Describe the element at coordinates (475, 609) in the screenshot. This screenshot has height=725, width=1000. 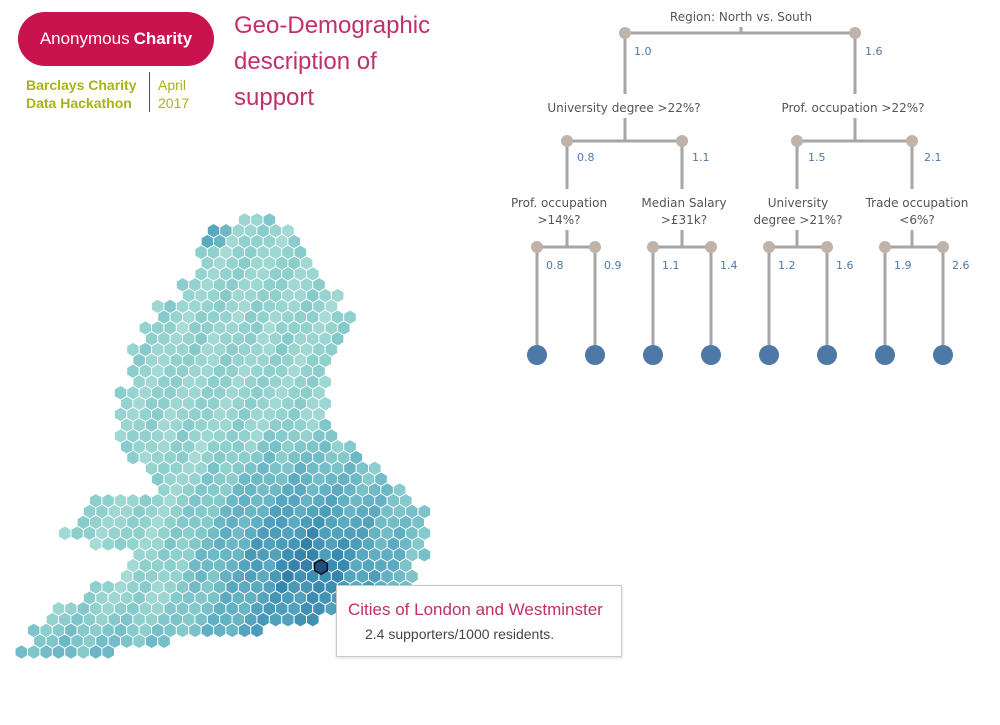
I see `tooltip-title: Cities of London and Westminster` at that location.